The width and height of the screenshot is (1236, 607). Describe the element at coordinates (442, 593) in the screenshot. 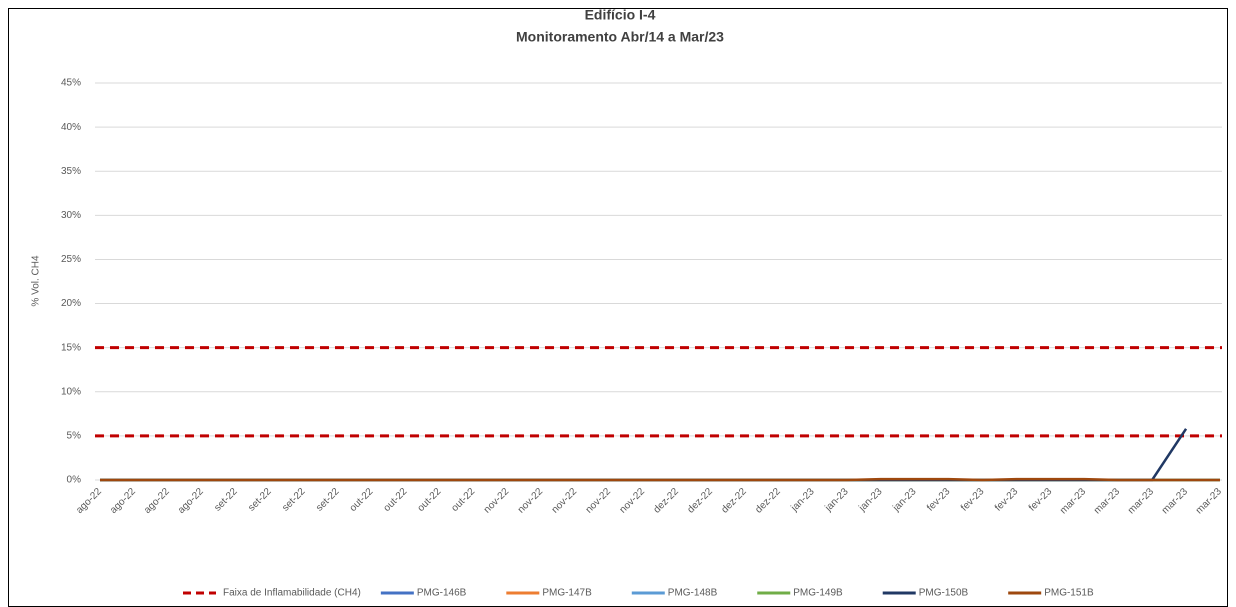

I see `legend-label: PMG-146B` at that location.